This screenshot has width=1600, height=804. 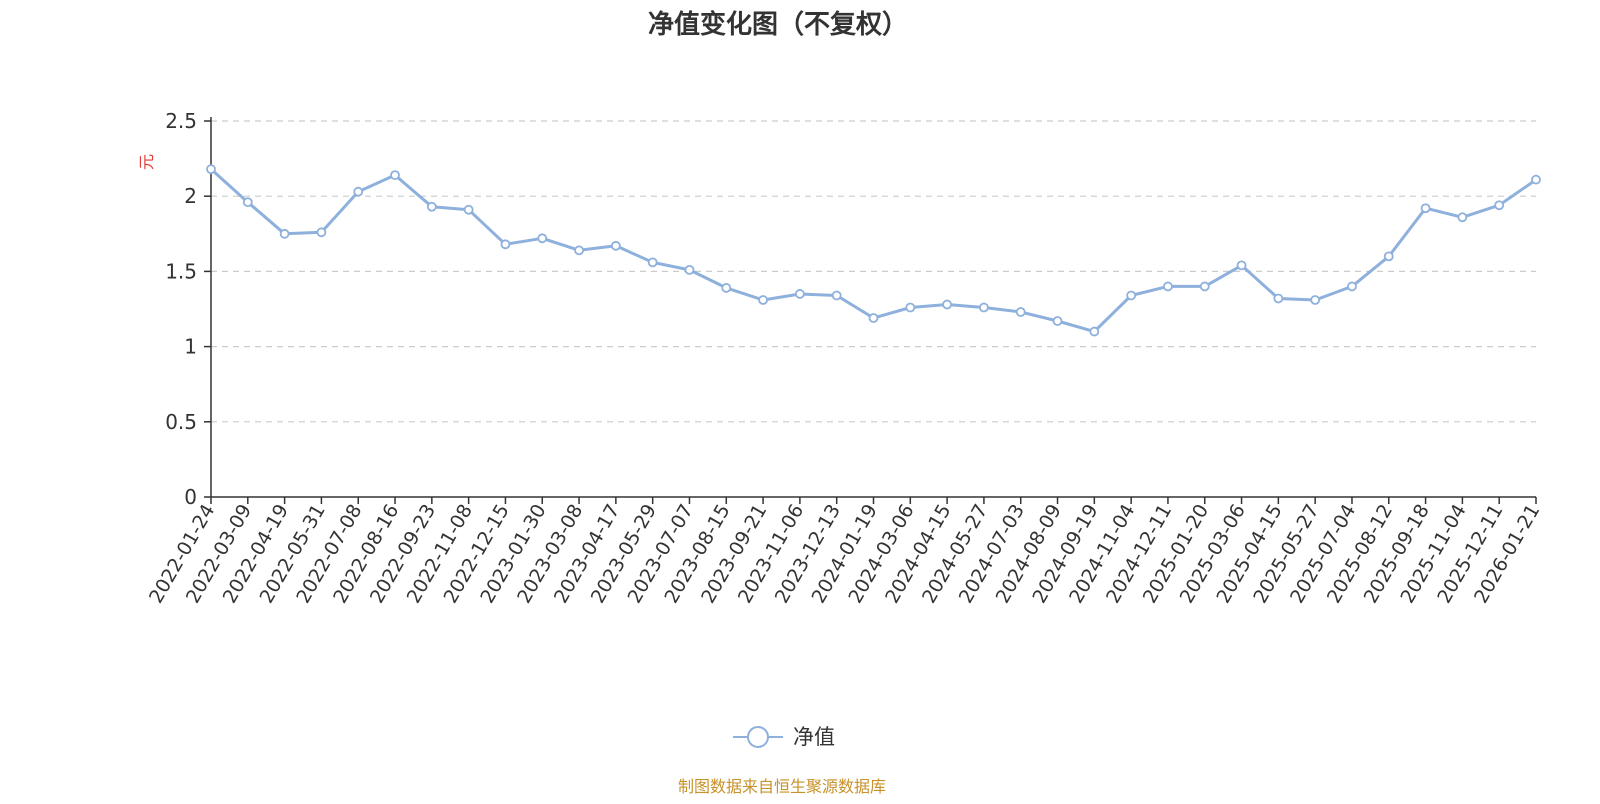 What do you see at coordinates (181, 271) in the screenshot?
I see `y-tick-label: 1.5` at bounding box center [181, 271].